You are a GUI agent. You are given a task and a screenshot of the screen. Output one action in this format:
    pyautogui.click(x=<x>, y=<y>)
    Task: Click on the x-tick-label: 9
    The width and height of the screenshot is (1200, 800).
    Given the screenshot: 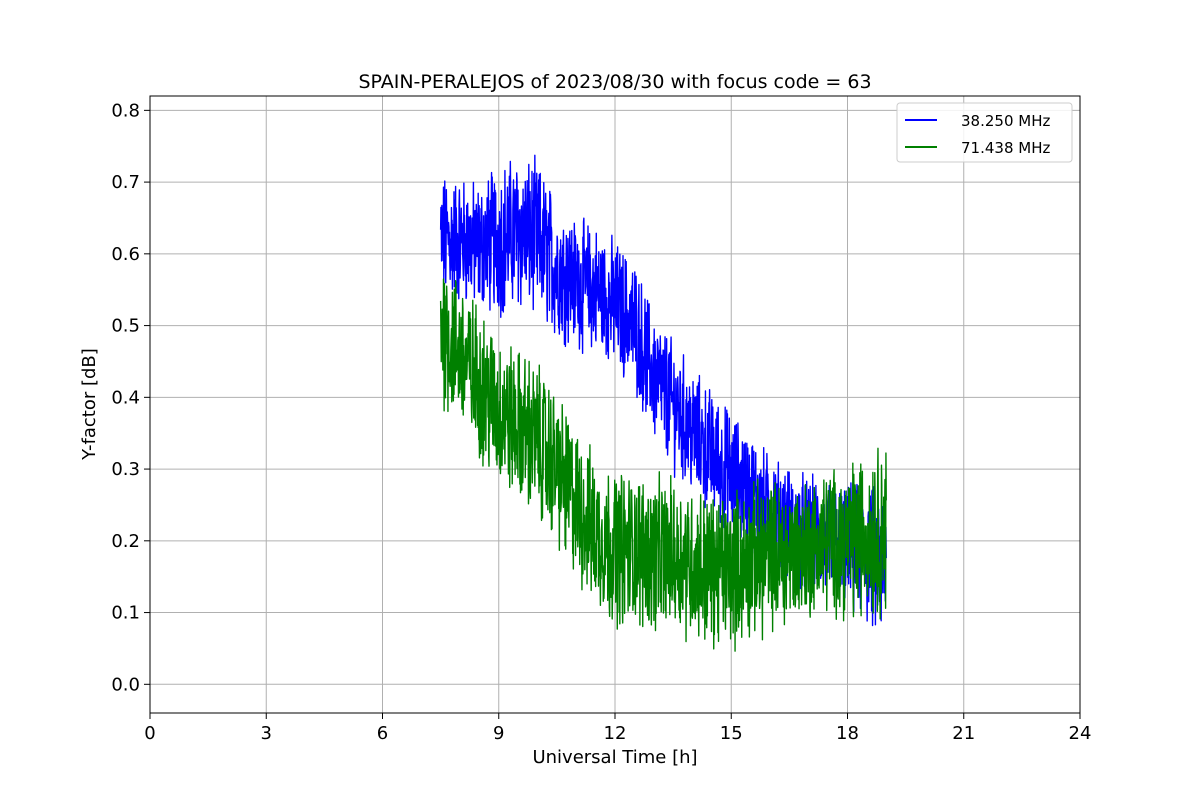 What is the action you would take?
    pyautogui.click(x=498, y=733)
    